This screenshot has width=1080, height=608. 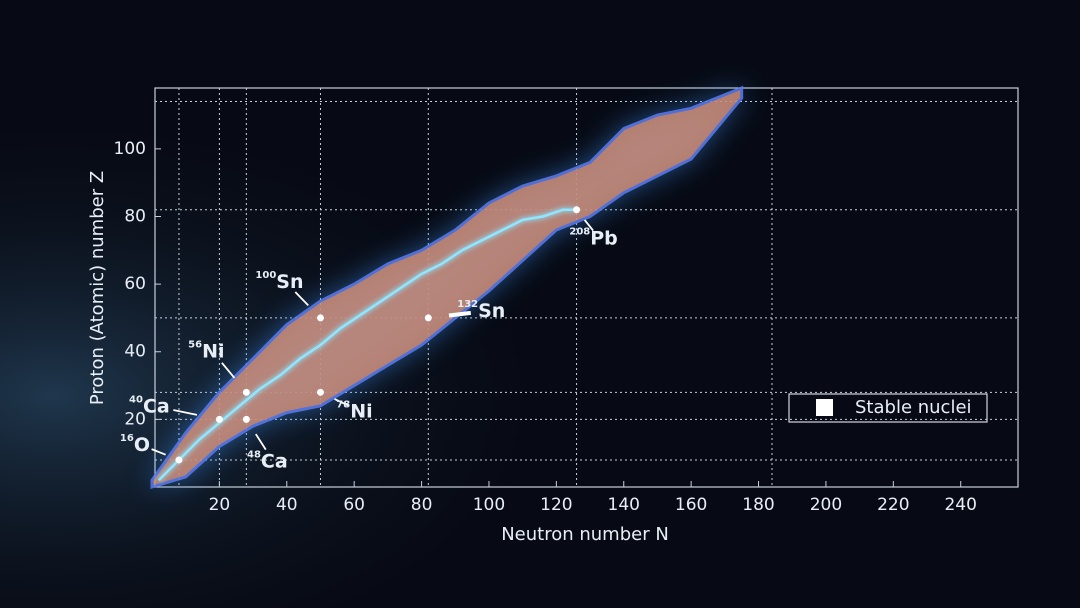 I want to click on x-tick-label: 160, so click(x=691, y=505).